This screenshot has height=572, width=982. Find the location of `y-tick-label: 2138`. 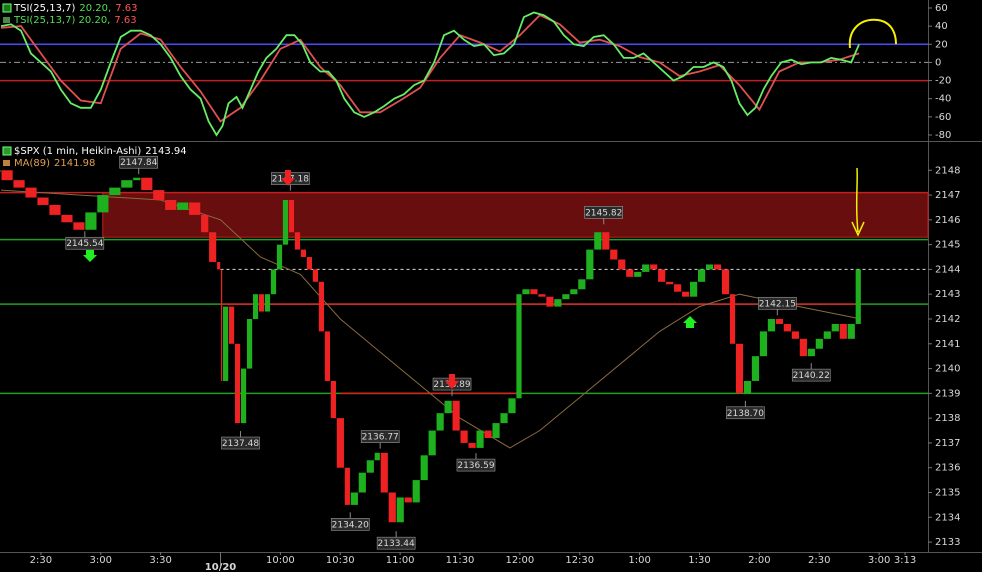

y-tick-label: 2138 is located at coordinates (947, 418).